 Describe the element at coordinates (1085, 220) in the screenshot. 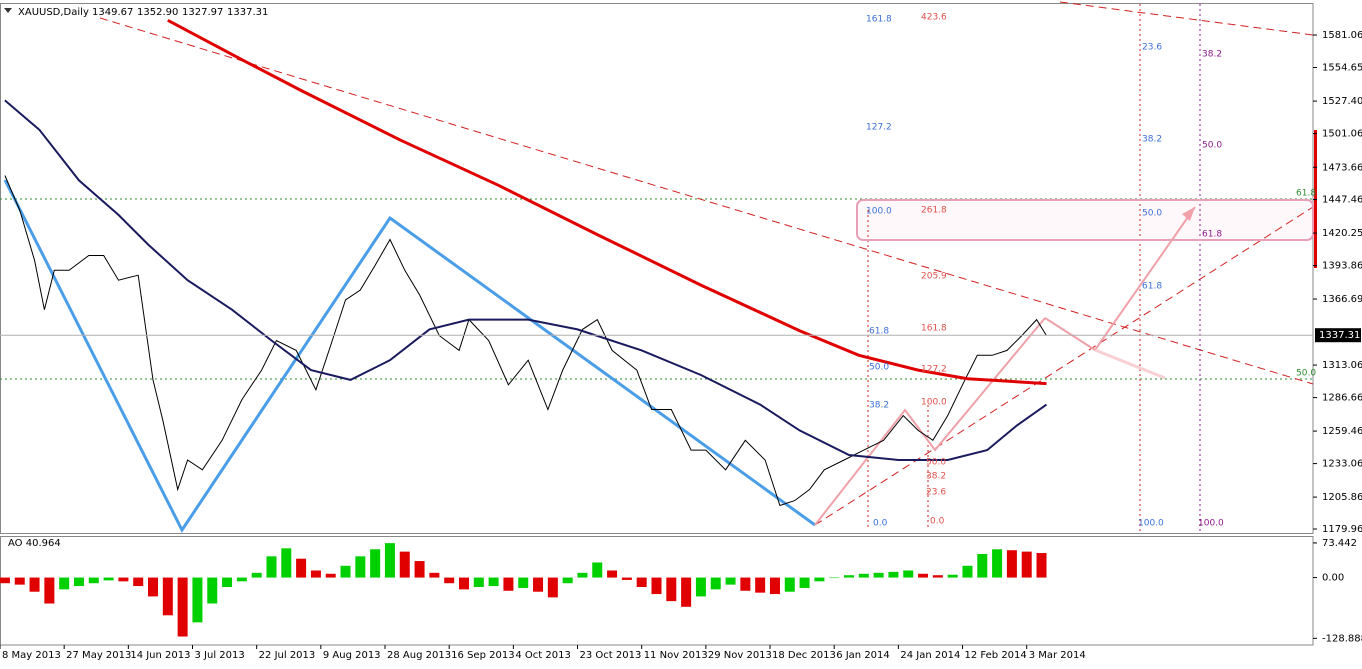

I see `target-zone` at that location.